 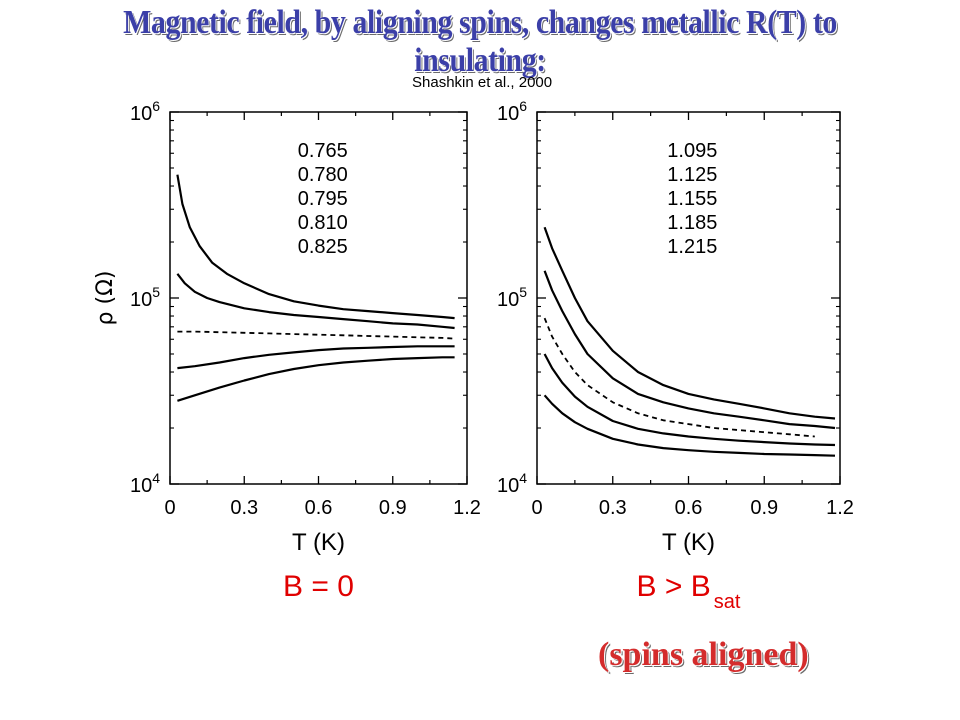 I want to click on panel-1-x-tick-label: 0.9, so click(x=393, y=508).